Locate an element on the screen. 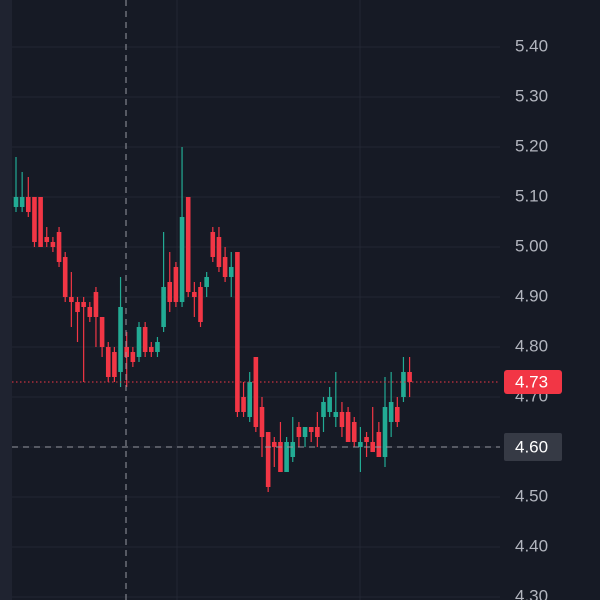 The width and height of the screenshot is (600, 600). crosshair-badge is located at coordinates (533, 447).